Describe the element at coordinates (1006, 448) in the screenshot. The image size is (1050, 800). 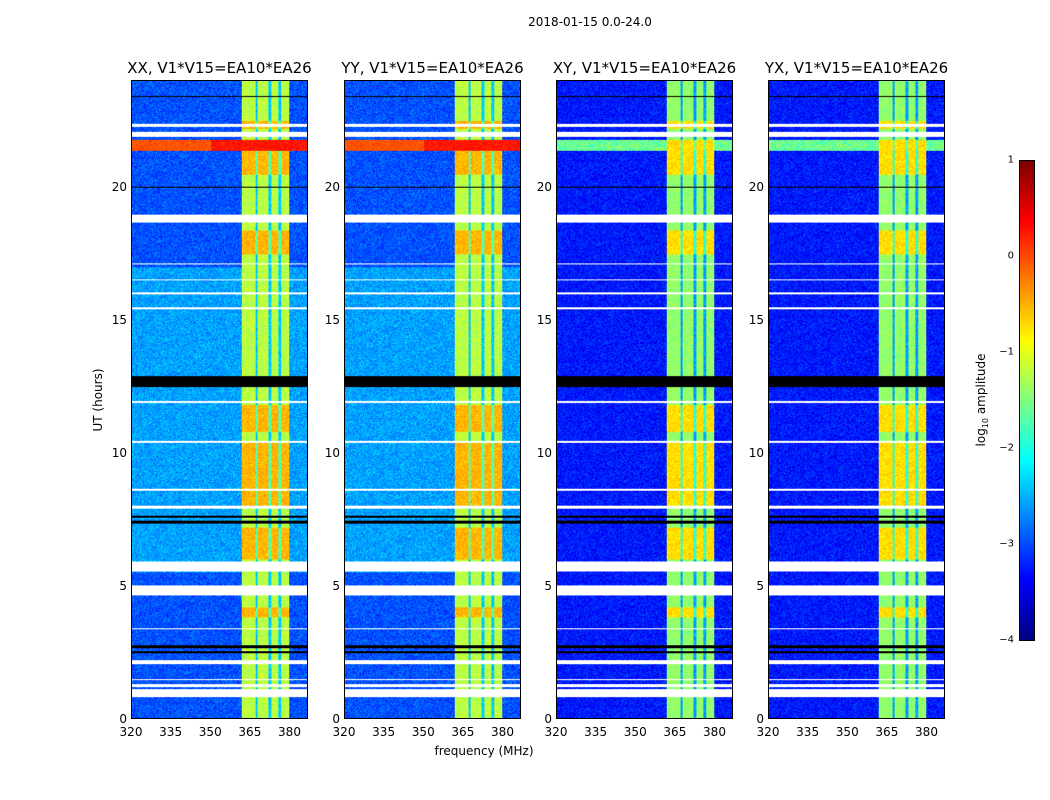
I see `colorbar-tick-label: −2` at that location.